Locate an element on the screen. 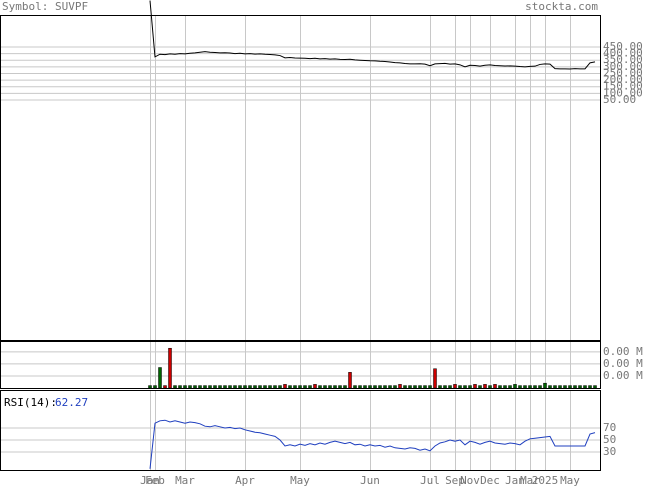 This screenshot has height=486, width=655. y-tick-label: 400.00 is located at coordinates (623, 53).